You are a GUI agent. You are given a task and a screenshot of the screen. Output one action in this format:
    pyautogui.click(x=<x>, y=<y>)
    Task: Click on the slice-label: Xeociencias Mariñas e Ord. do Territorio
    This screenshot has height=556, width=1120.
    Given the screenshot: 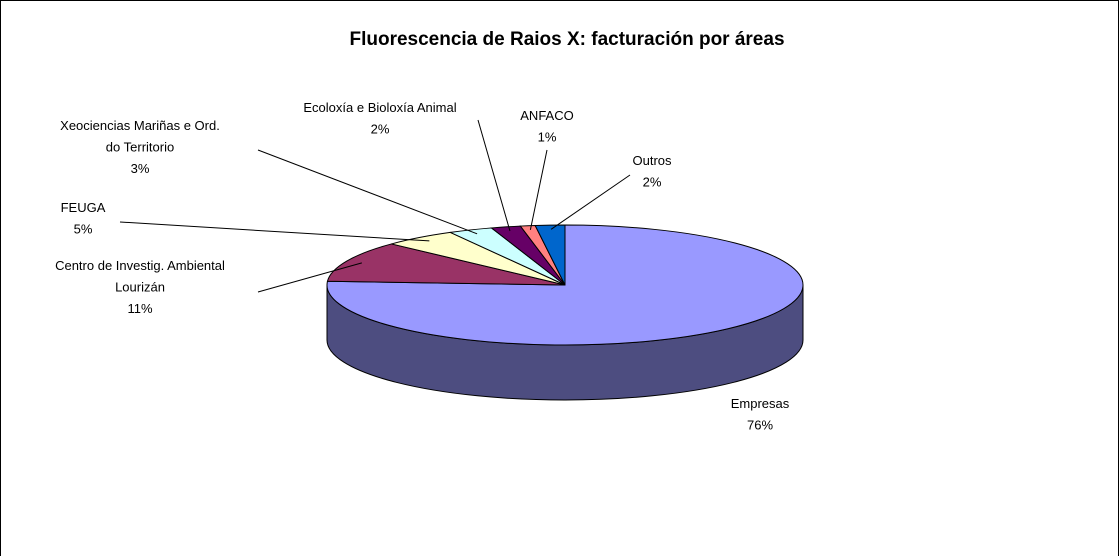 What is the action you would take?
    pyautogui.click(x=140, y=136)
    